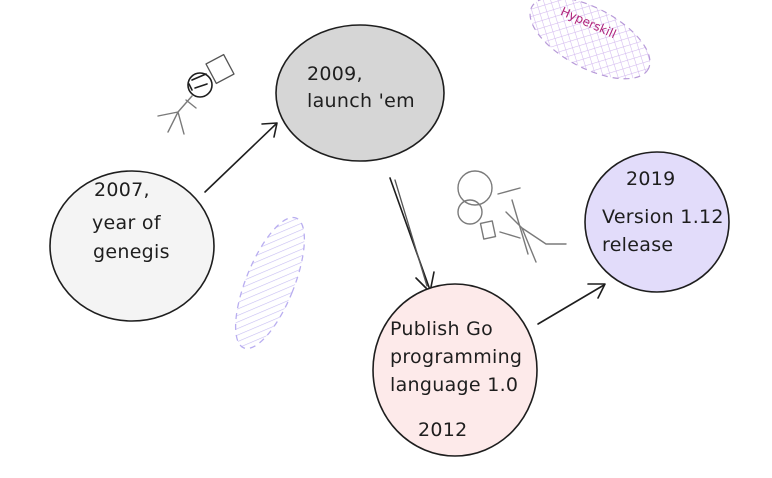  I want to click on node-2012-line1: Publish Go, so click(441, 329).